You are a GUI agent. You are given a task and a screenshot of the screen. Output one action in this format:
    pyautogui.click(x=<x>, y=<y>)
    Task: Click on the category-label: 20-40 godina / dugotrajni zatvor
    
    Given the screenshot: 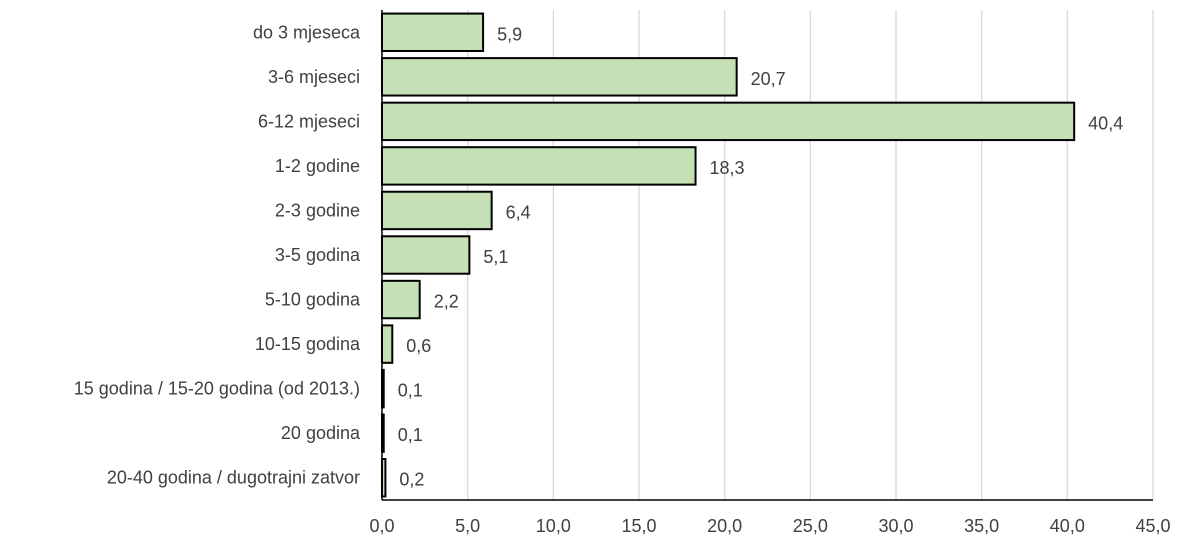 What is the action you would take?
    pyautogui.click(x=233, y=478)
    